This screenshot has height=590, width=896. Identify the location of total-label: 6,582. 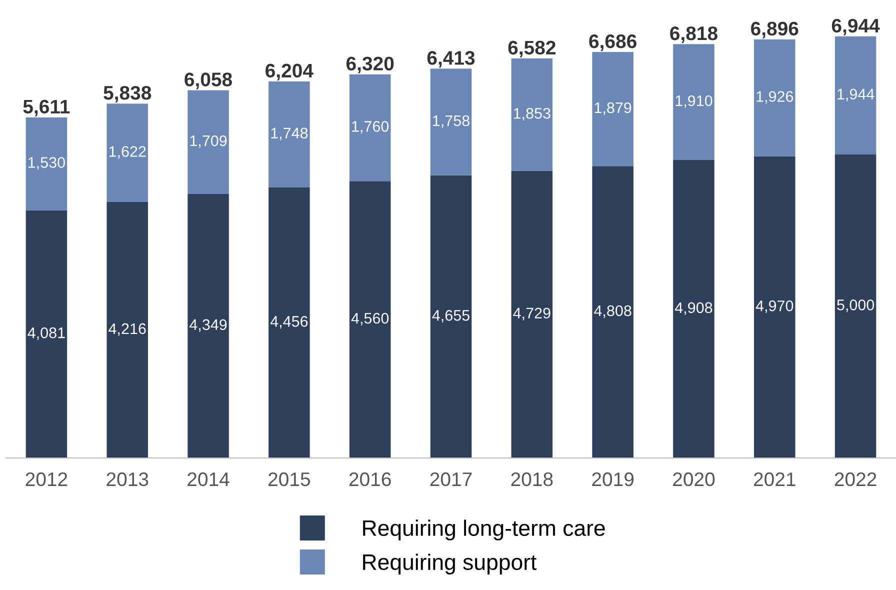
(532, 49).